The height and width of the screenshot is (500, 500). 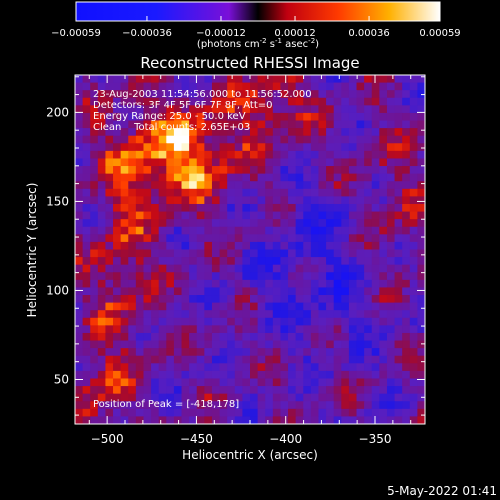 What do you see at coordinates (258, 11) in the screenshot?
I see `colorbar` at bounding box center [258, 11].